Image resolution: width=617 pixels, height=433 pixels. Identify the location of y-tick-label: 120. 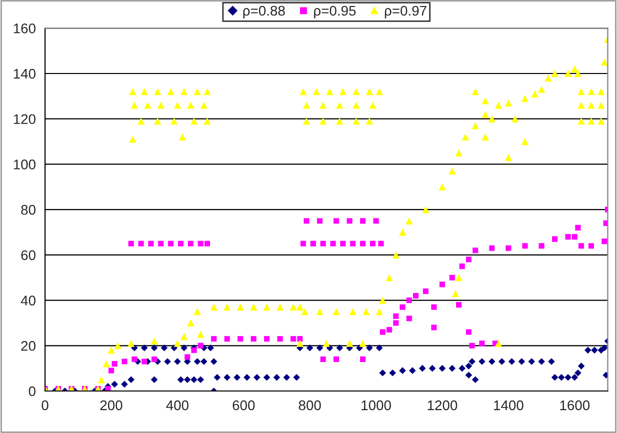
(25, 119).